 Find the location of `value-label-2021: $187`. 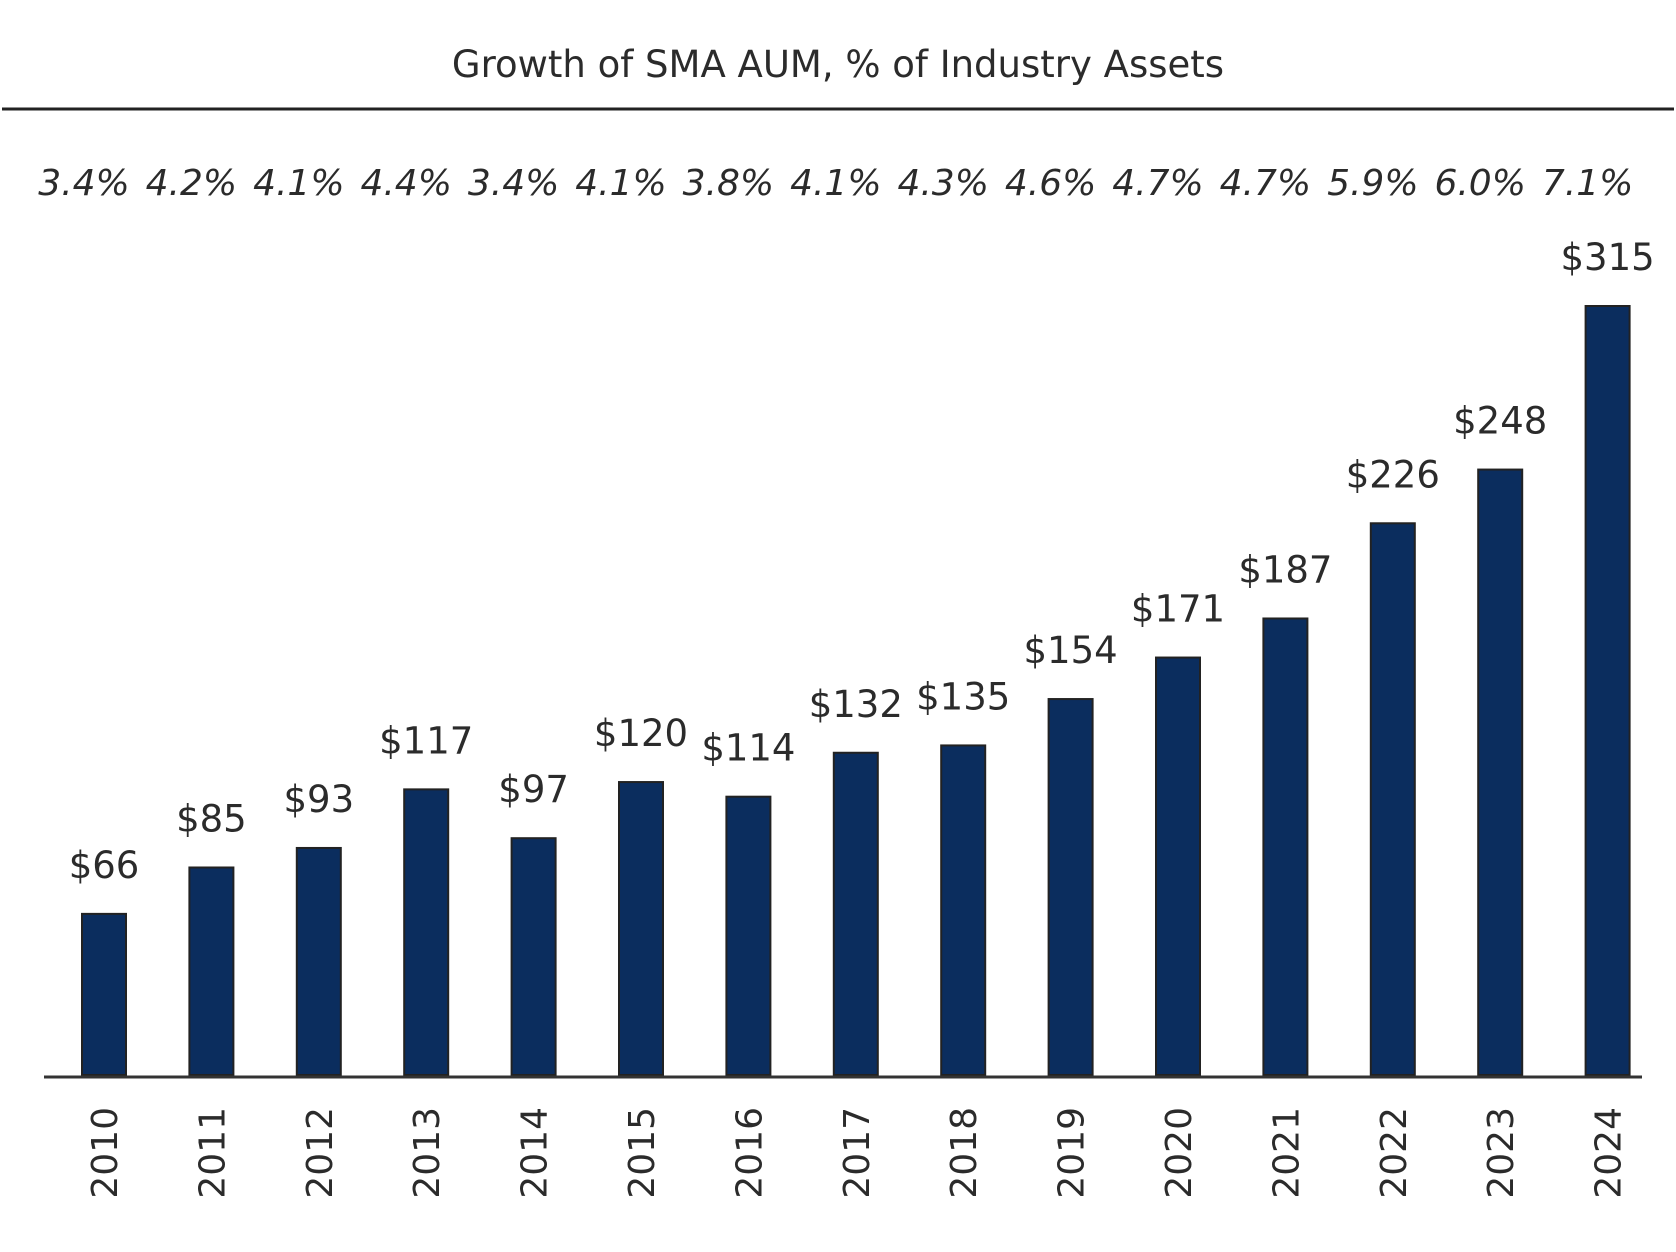

value-label-2021: $187 is located at coordinates (1285, 569).